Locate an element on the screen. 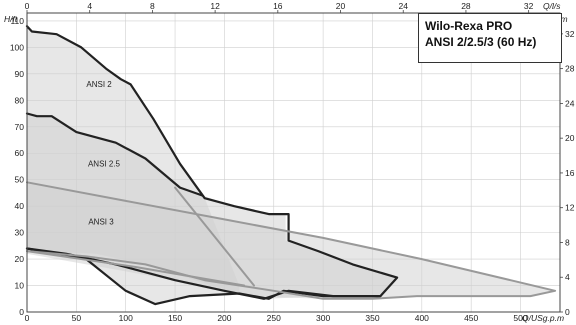  chart-title-line-2: ANSI 2/2.5/3 (60 Hz) is located at coordinates (481, 42).